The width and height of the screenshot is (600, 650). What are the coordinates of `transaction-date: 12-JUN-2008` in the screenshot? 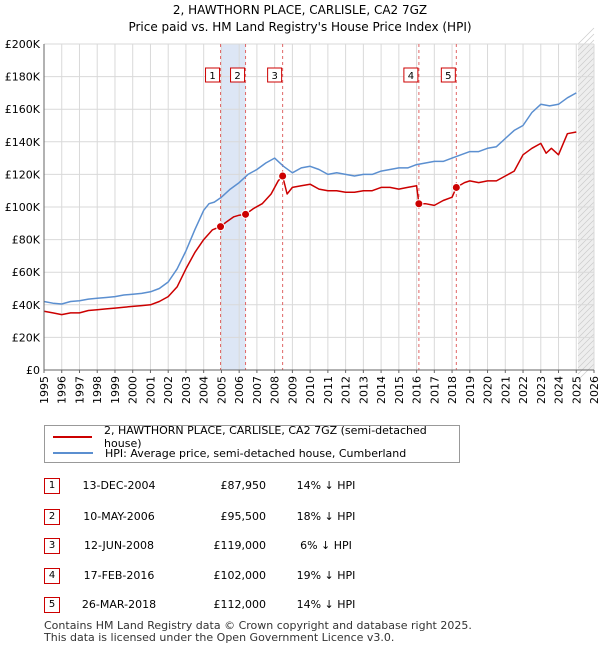 It's located at (119, 545).